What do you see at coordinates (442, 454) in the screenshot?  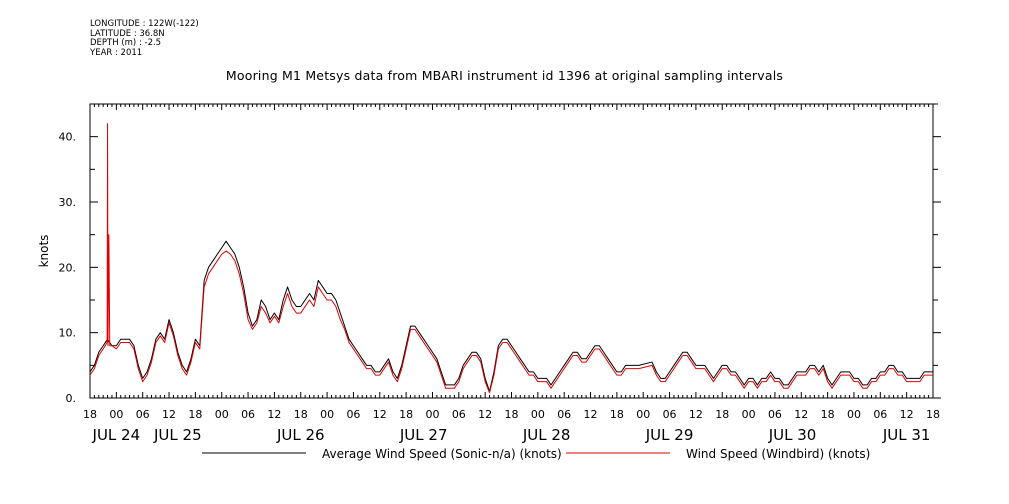 I see `legend-label-sonic: Average Wind Speed (Sonic-n/a) (knots)` at bounding box center [442, 454].